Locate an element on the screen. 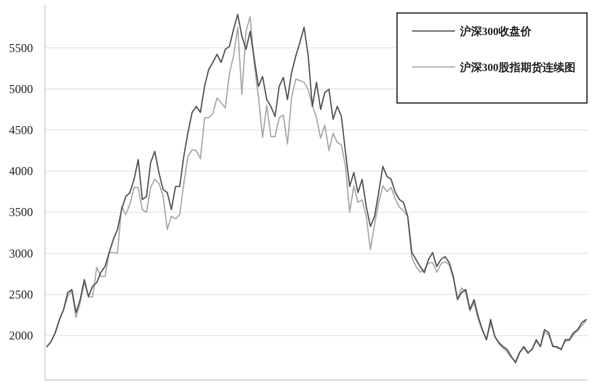 The width and height of the screenshot is (600, 385). y-tick-label: 5500 is located at coordinates (21, 47).